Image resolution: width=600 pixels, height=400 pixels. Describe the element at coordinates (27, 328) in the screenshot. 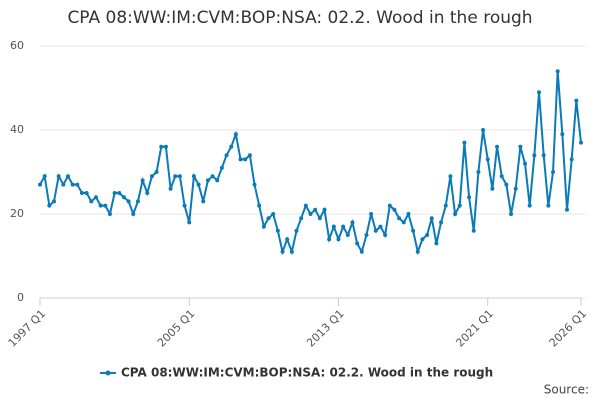

I see `x-tick-label: 1997 Q1` at that location.